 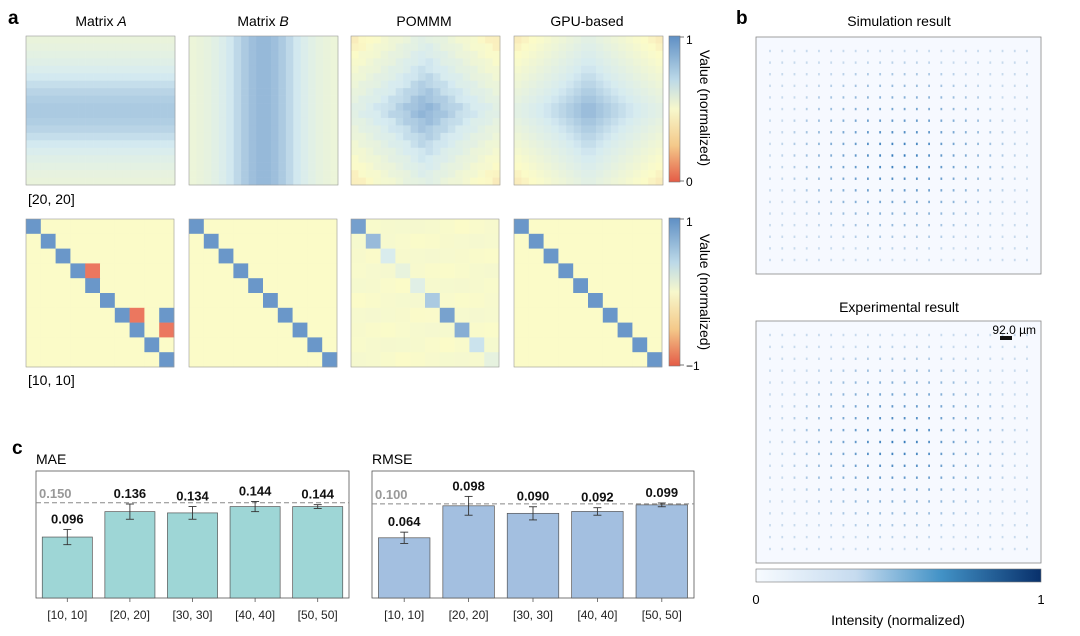 What do you see at coordinates (597, 497) in the screenshot?
I see `value-label: 0.092` at bounding box center [597, 497].